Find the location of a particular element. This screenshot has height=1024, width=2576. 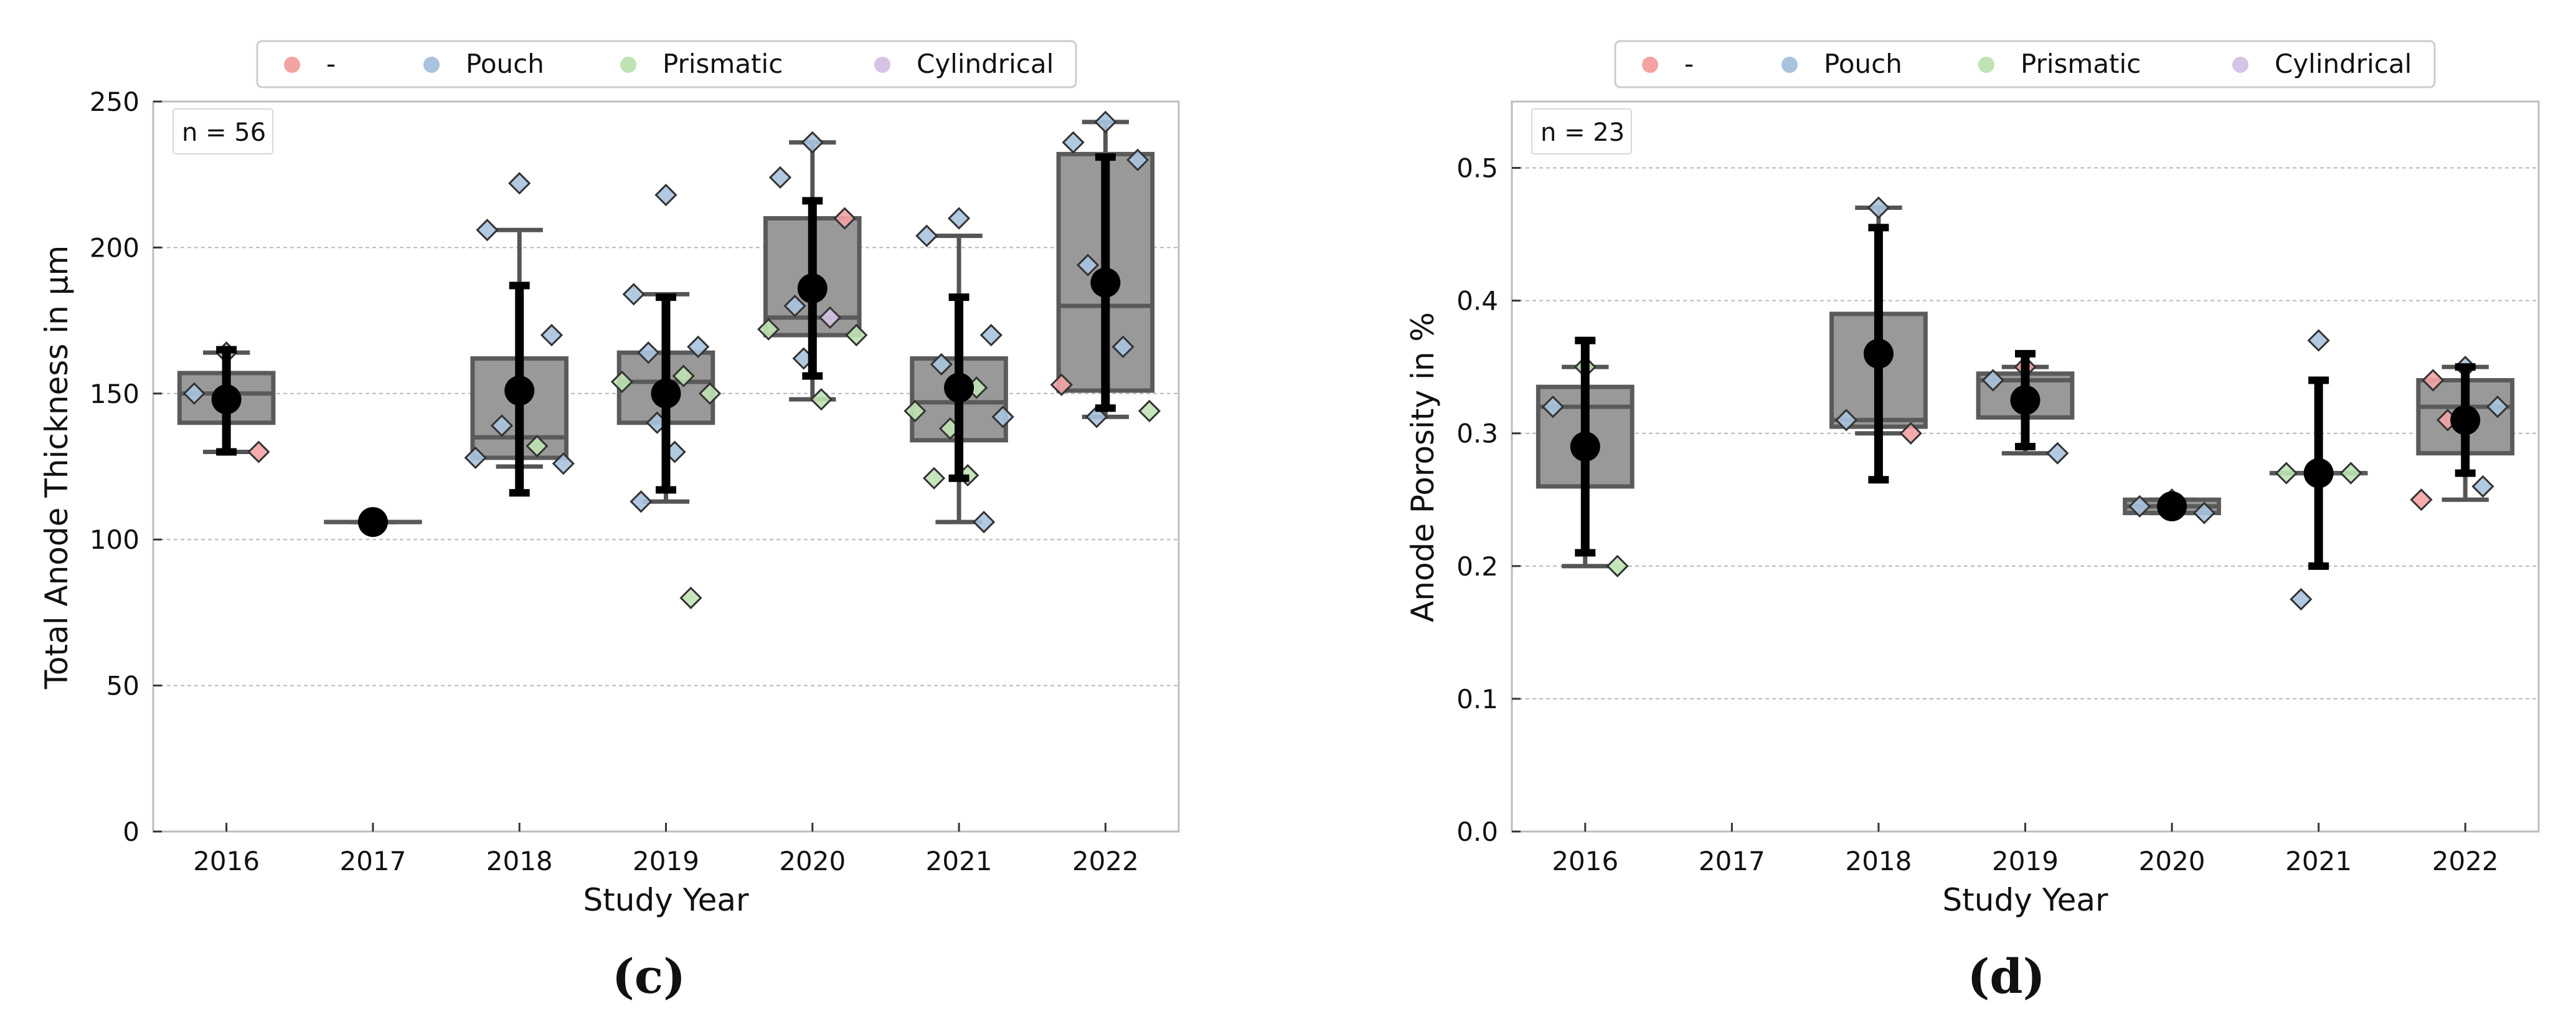

y-axis-label: Total Anode Thickness in µm is located at coordinates (57, 467).